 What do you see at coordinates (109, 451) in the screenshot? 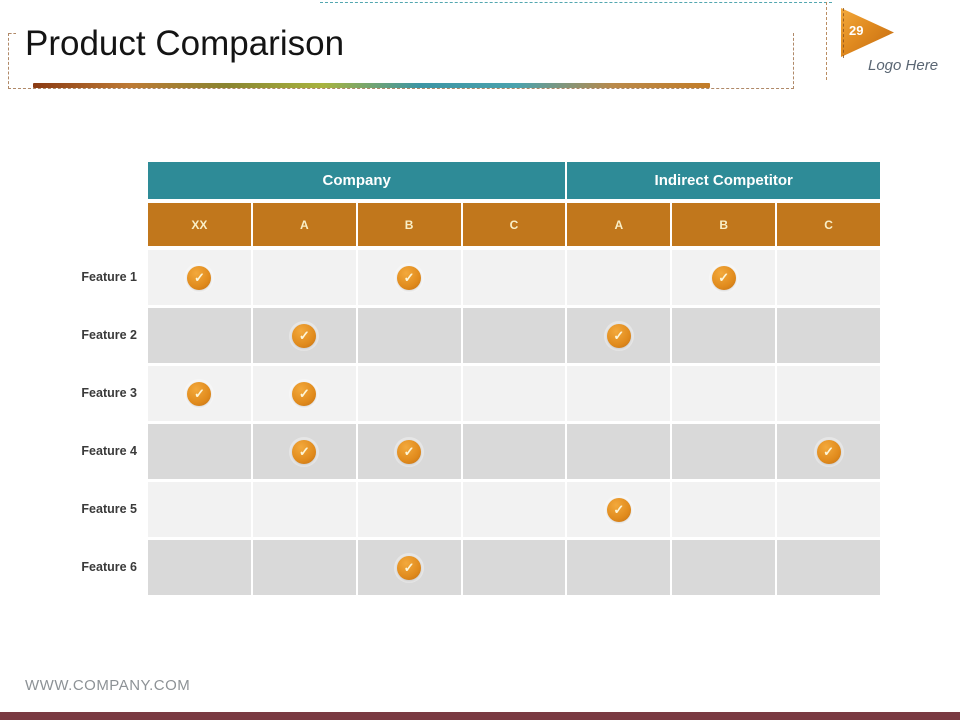
I see `feature-row-label: Feature 4` at bounding box center [109, 451].